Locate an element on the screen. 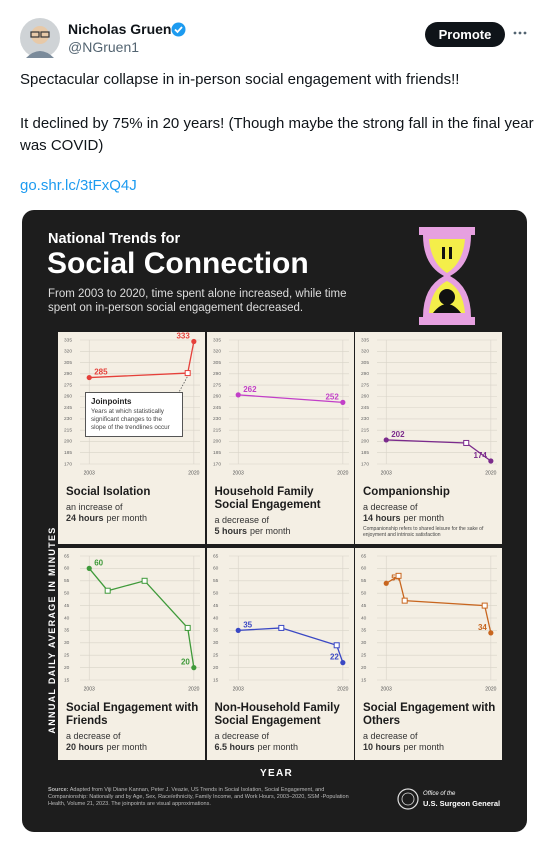 This screenshot has width=554, height=848. annotation-title: Joinpoints is located at coordinates (111, 401).